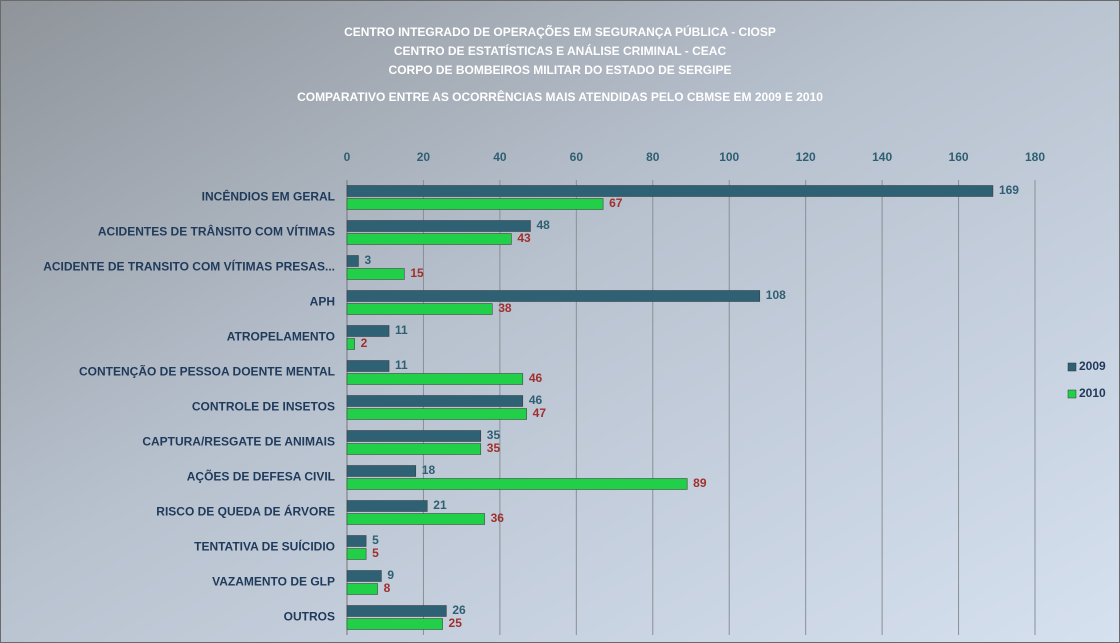 This screenshot has height=643, width=1120. Describe the element at coordinates (729, 157) in the screenshot. I see `x-tick-label: 100` at that location.